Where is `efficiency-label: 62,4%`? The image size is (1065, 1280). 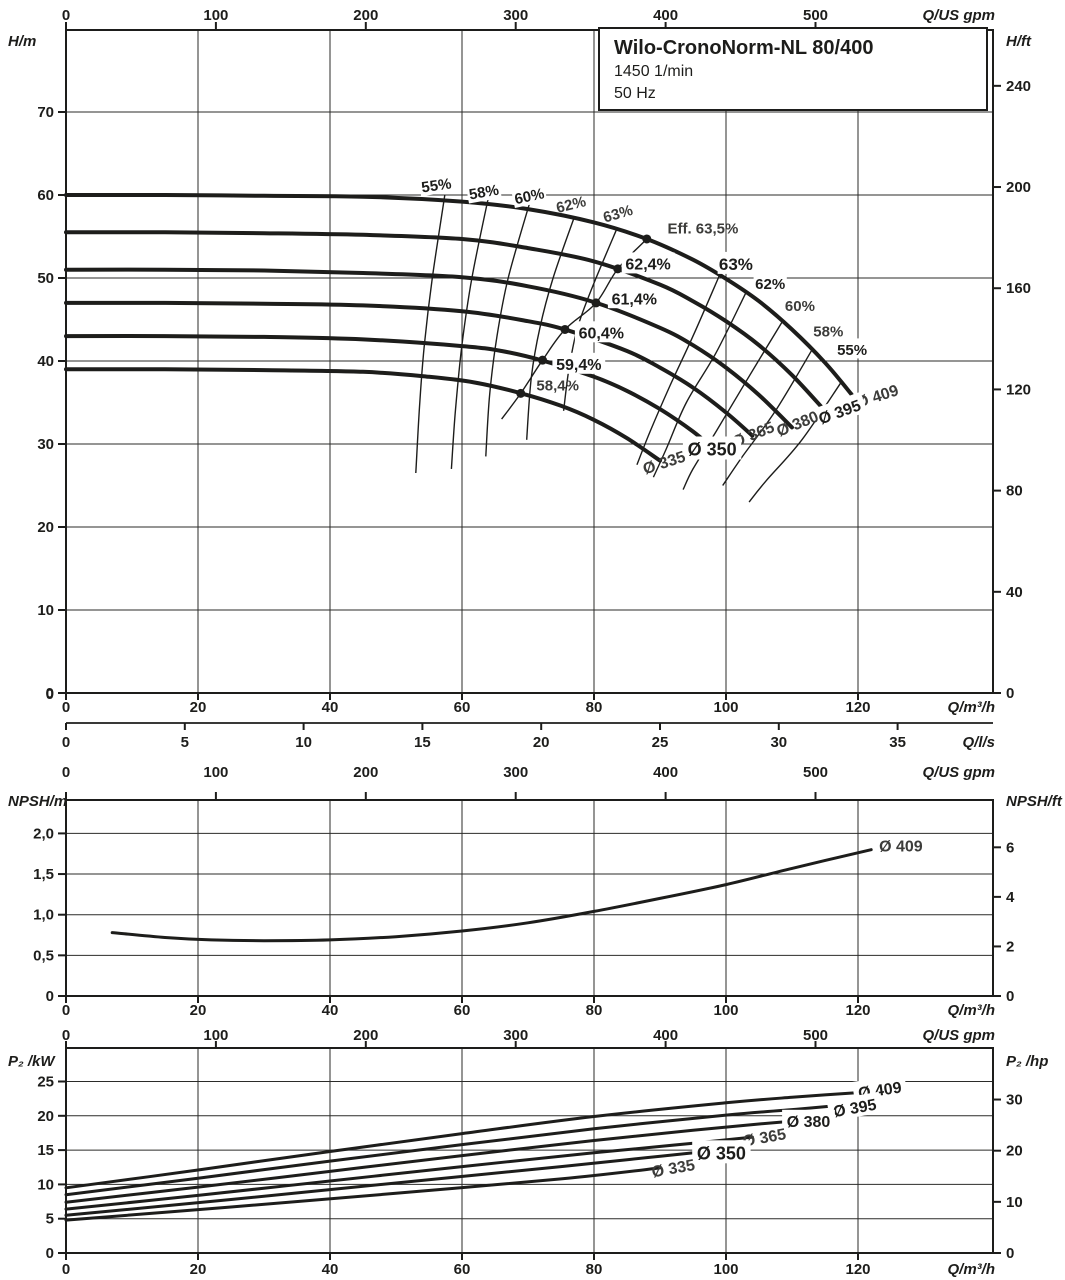 efficiency-label: 62,4% is located at coordinates (648, 263).